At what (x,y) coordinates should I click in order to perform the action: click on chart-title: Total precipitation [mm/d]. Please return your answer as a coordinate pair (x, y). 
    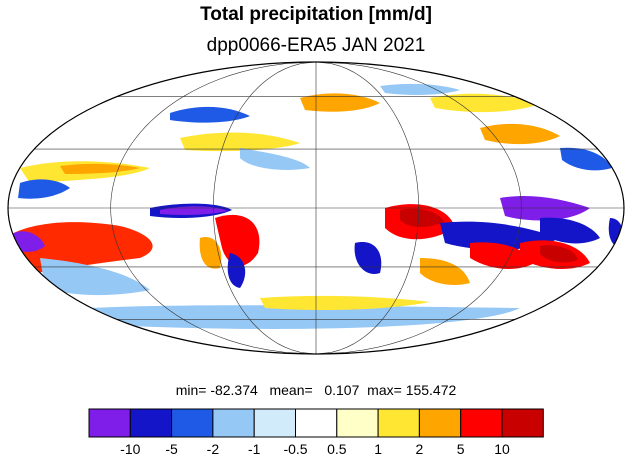
    Looking at the image, I should click on (316, 14).